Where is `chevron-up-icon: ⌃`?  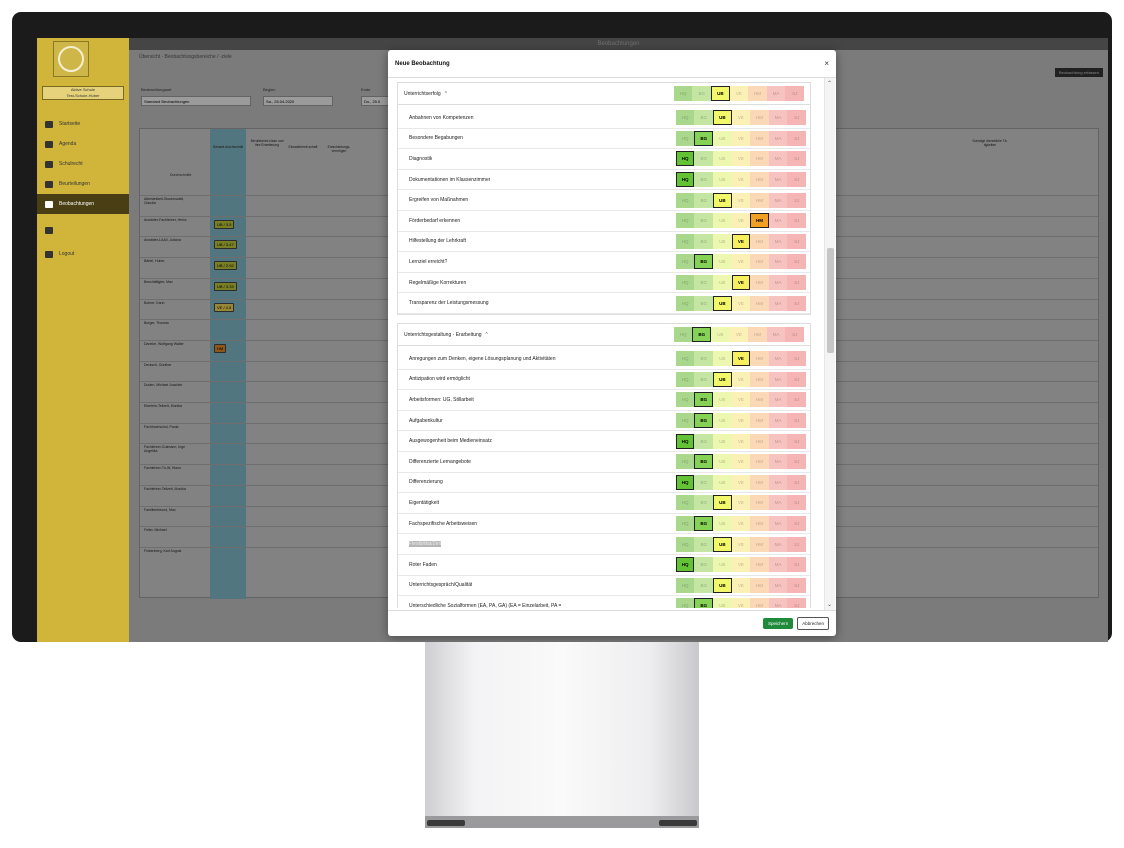 chevron-up-icon: ⌃ is located at coordinates (445, 93).